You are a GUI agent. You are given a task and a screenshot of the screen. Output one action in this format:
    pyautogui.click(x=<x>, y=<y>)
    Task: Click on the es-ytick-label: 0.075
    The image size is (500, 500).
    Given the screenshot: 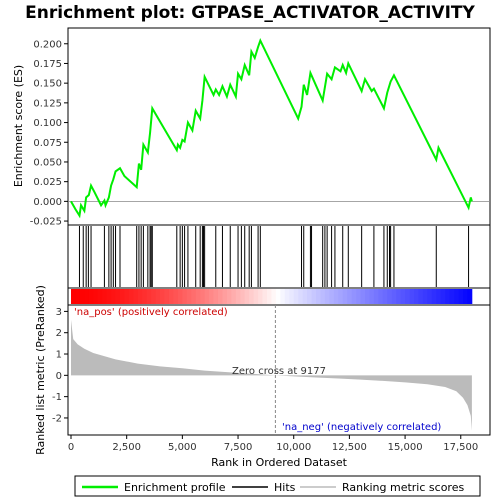 What is the action you would take?
    pyautogui.click(x=47, y=143)
    